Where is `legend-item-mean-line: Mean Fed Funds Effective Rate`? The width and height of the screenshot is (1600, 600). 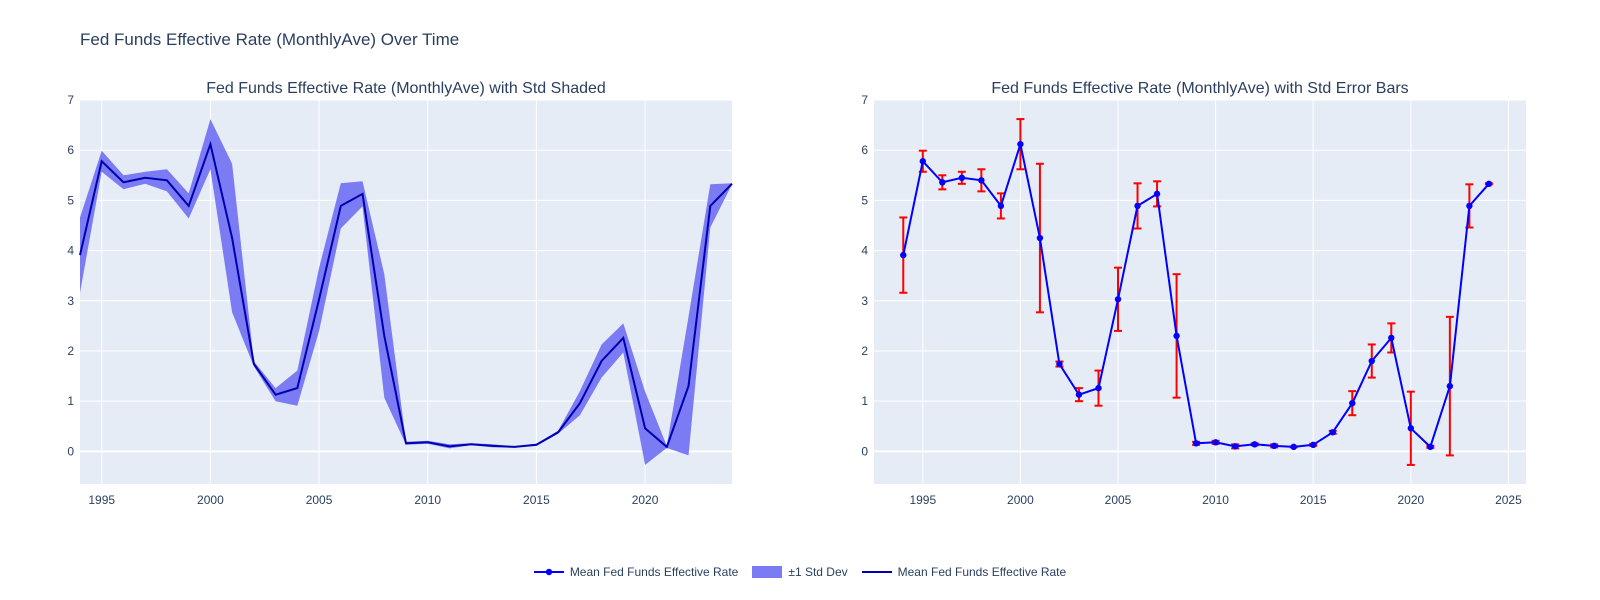
legend-item-mean-line: Mean Fed Funds Effective Rate is located at coordinates (964, 572).